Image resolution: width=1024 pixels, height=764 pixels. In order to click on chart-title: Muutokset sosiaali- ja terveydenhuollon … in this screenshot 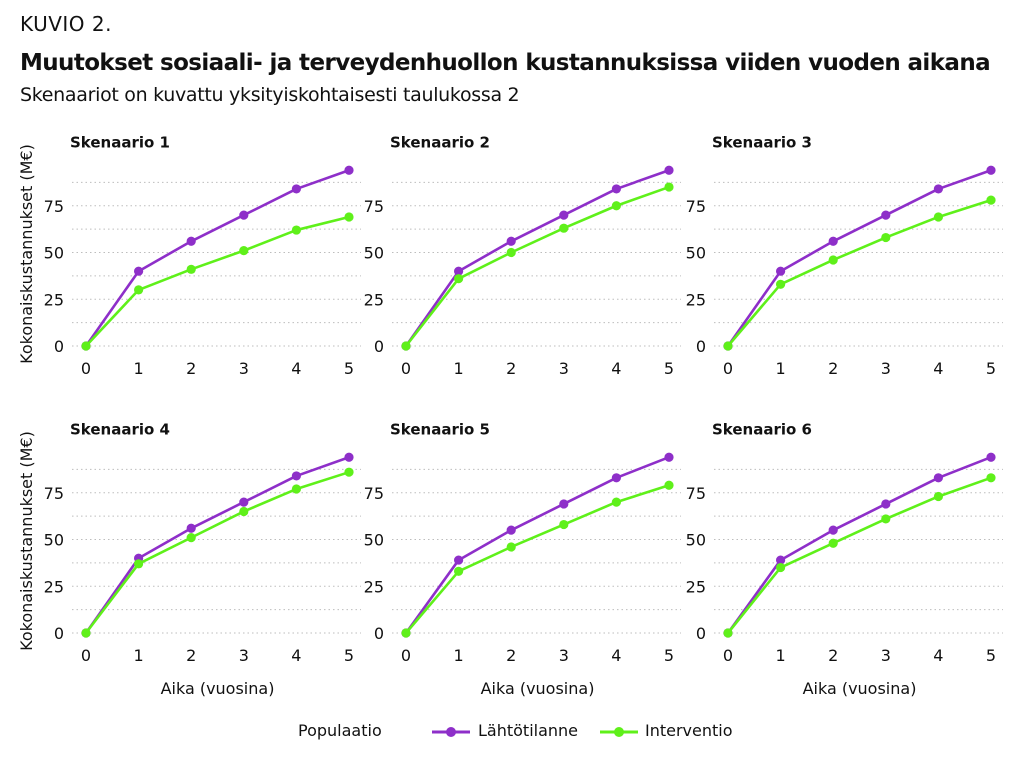, I will do `click(505, 63)`.